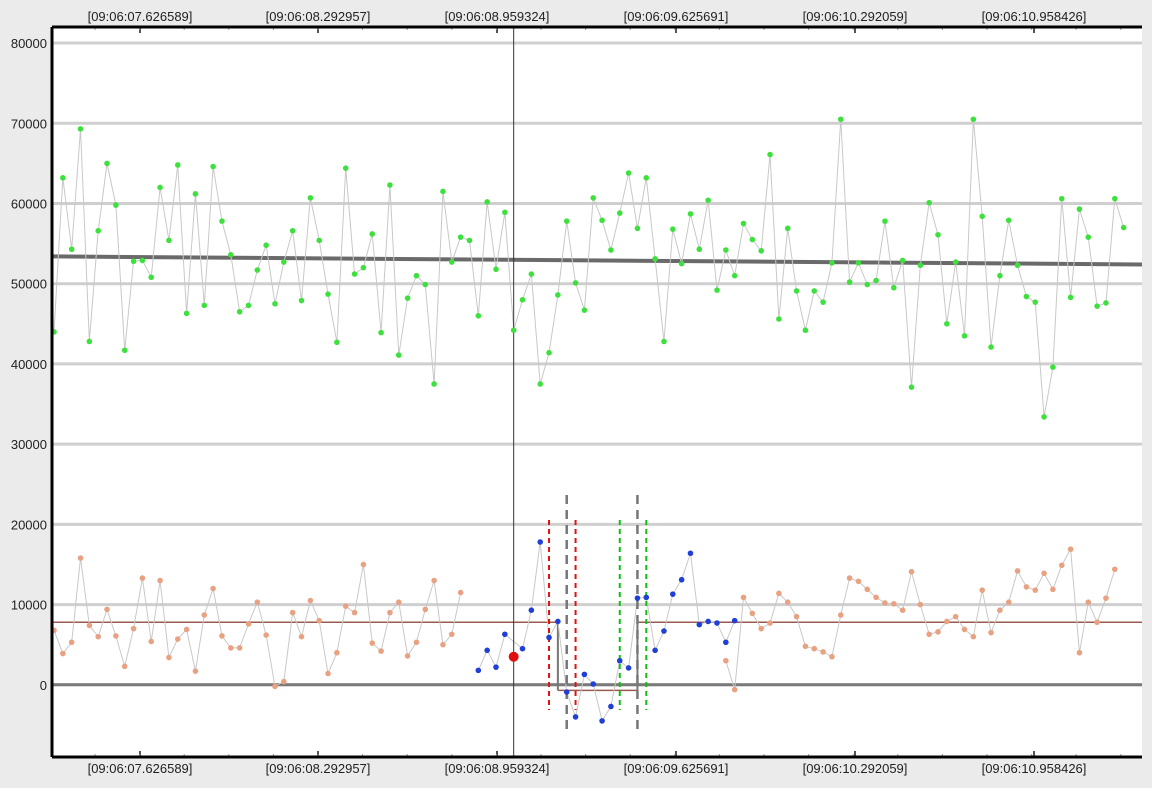  Describe the element at coordinates (29, 605) in the screenshot. I see `y-tick-label: 10000` at that location.